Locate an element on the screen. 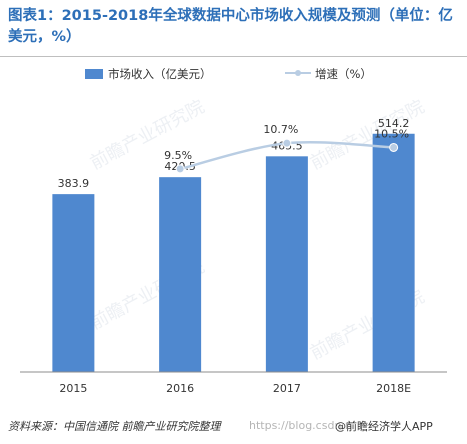 This screenshot has width=467, height=444. bar-2018E is located at coordinates (393, 252).